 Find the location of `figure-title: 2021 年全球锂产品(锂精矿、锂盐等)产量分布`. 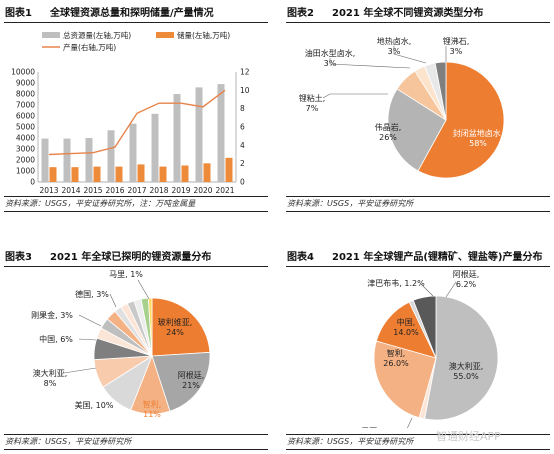

figure-title: 2021 年全球锂产品(锂精矿、锂盐等)产量分布 is located at coordinates (437, 257).